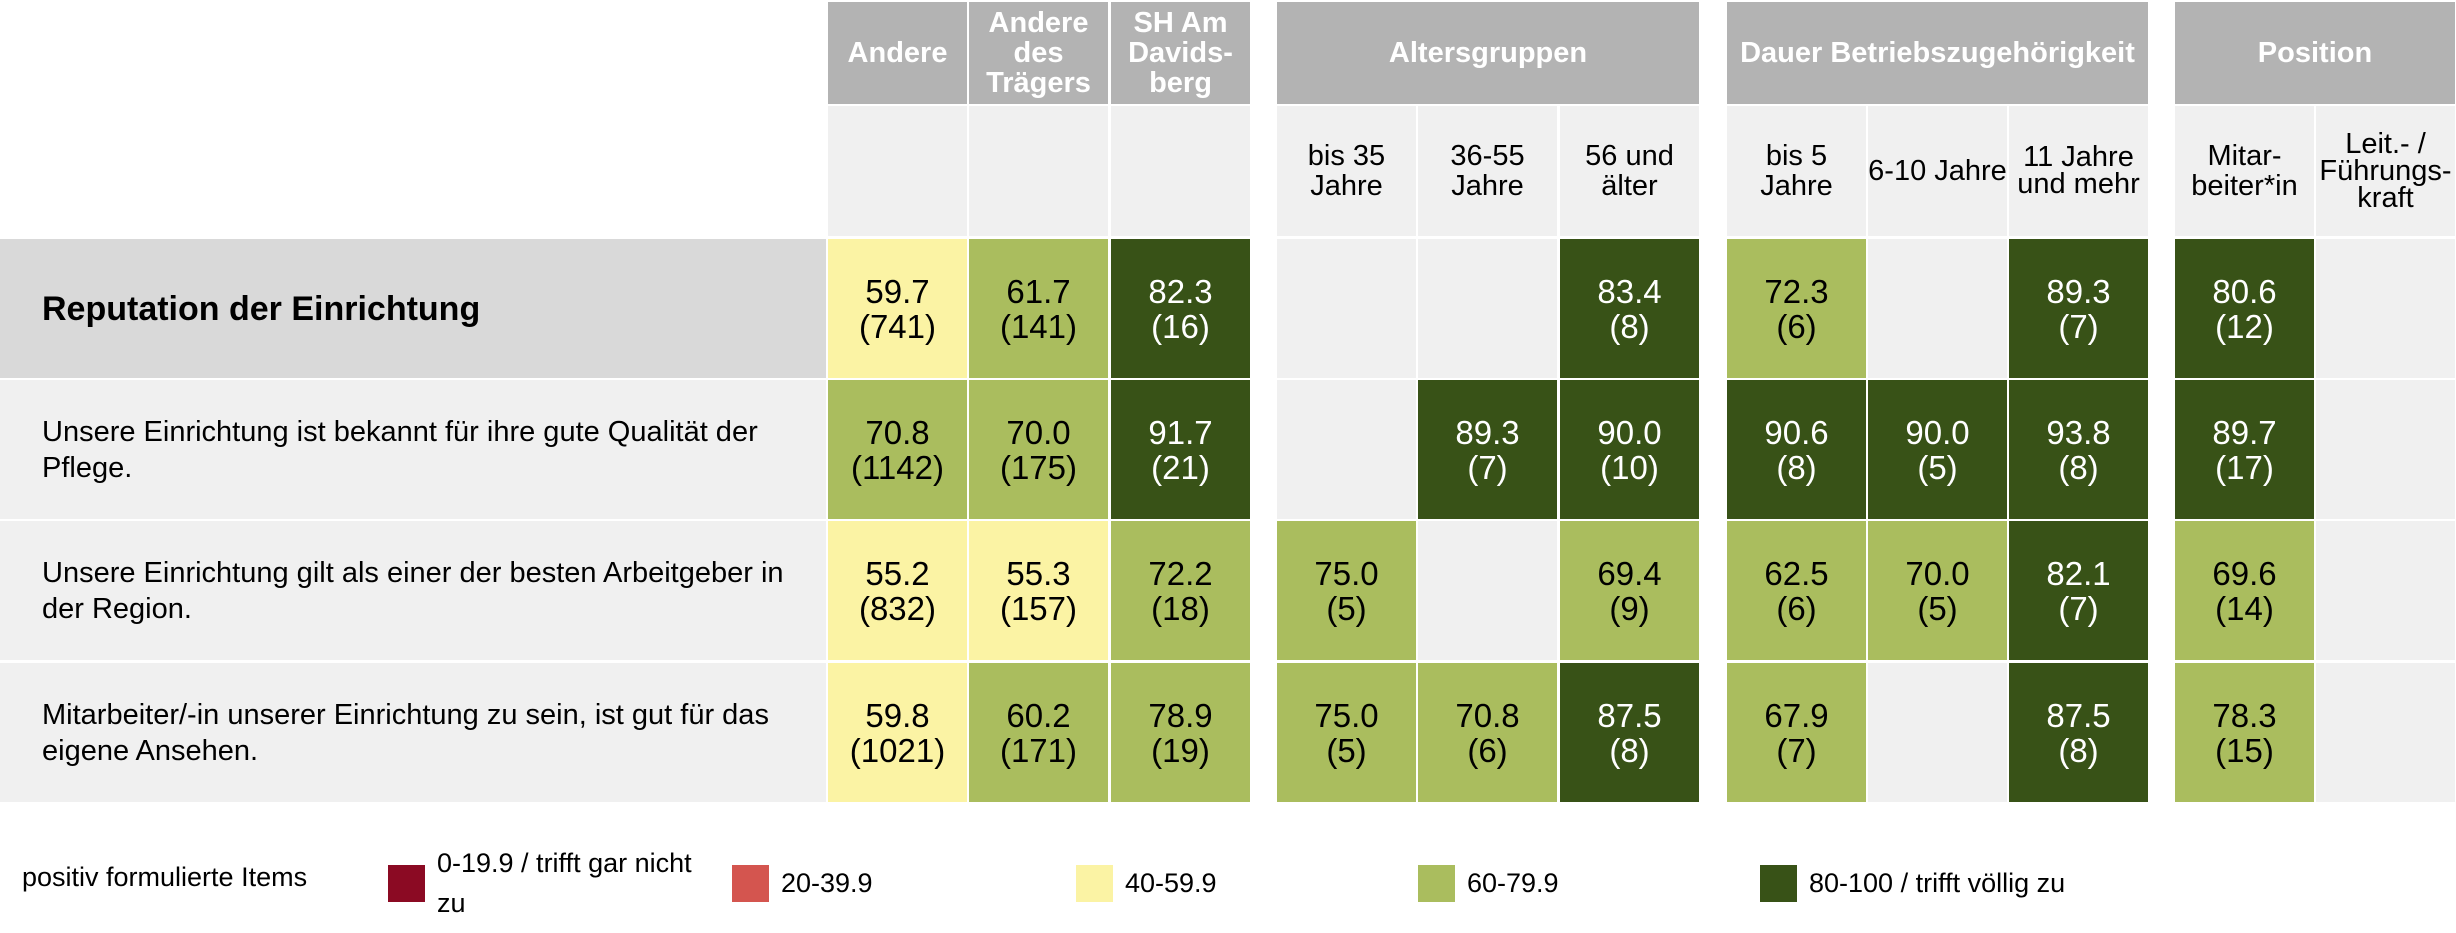 The image size is (2456, 933). I want to click on column-subheader: bis 35 Jahre, so click(1346, 171).